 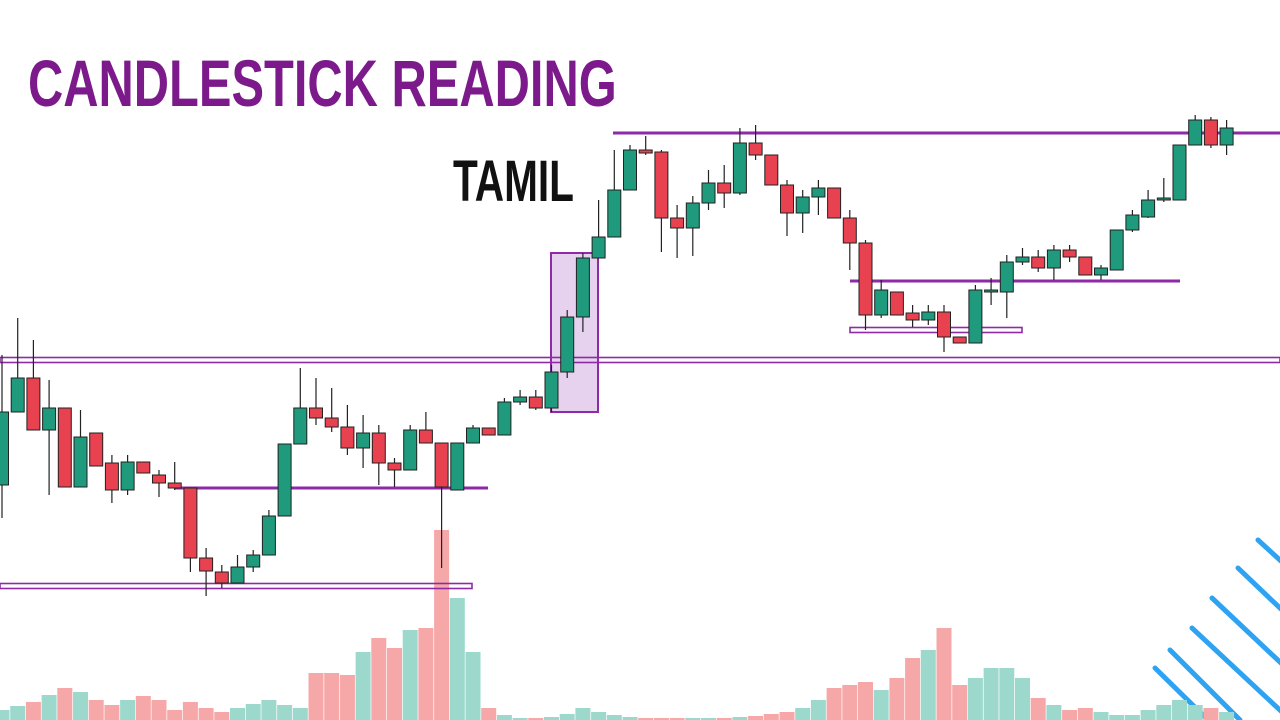 I want to click on chart-subtitle: TAMIL, so click(x=513, y=181).